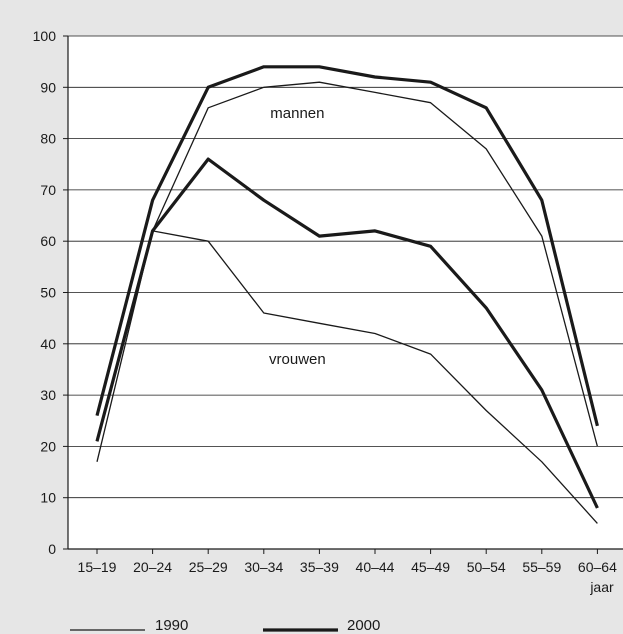 This screenshot has height=634, width=623. Describe the element at coordinates (48, 190) in the screenshot. I see `y-tick-label: 70` at that location.